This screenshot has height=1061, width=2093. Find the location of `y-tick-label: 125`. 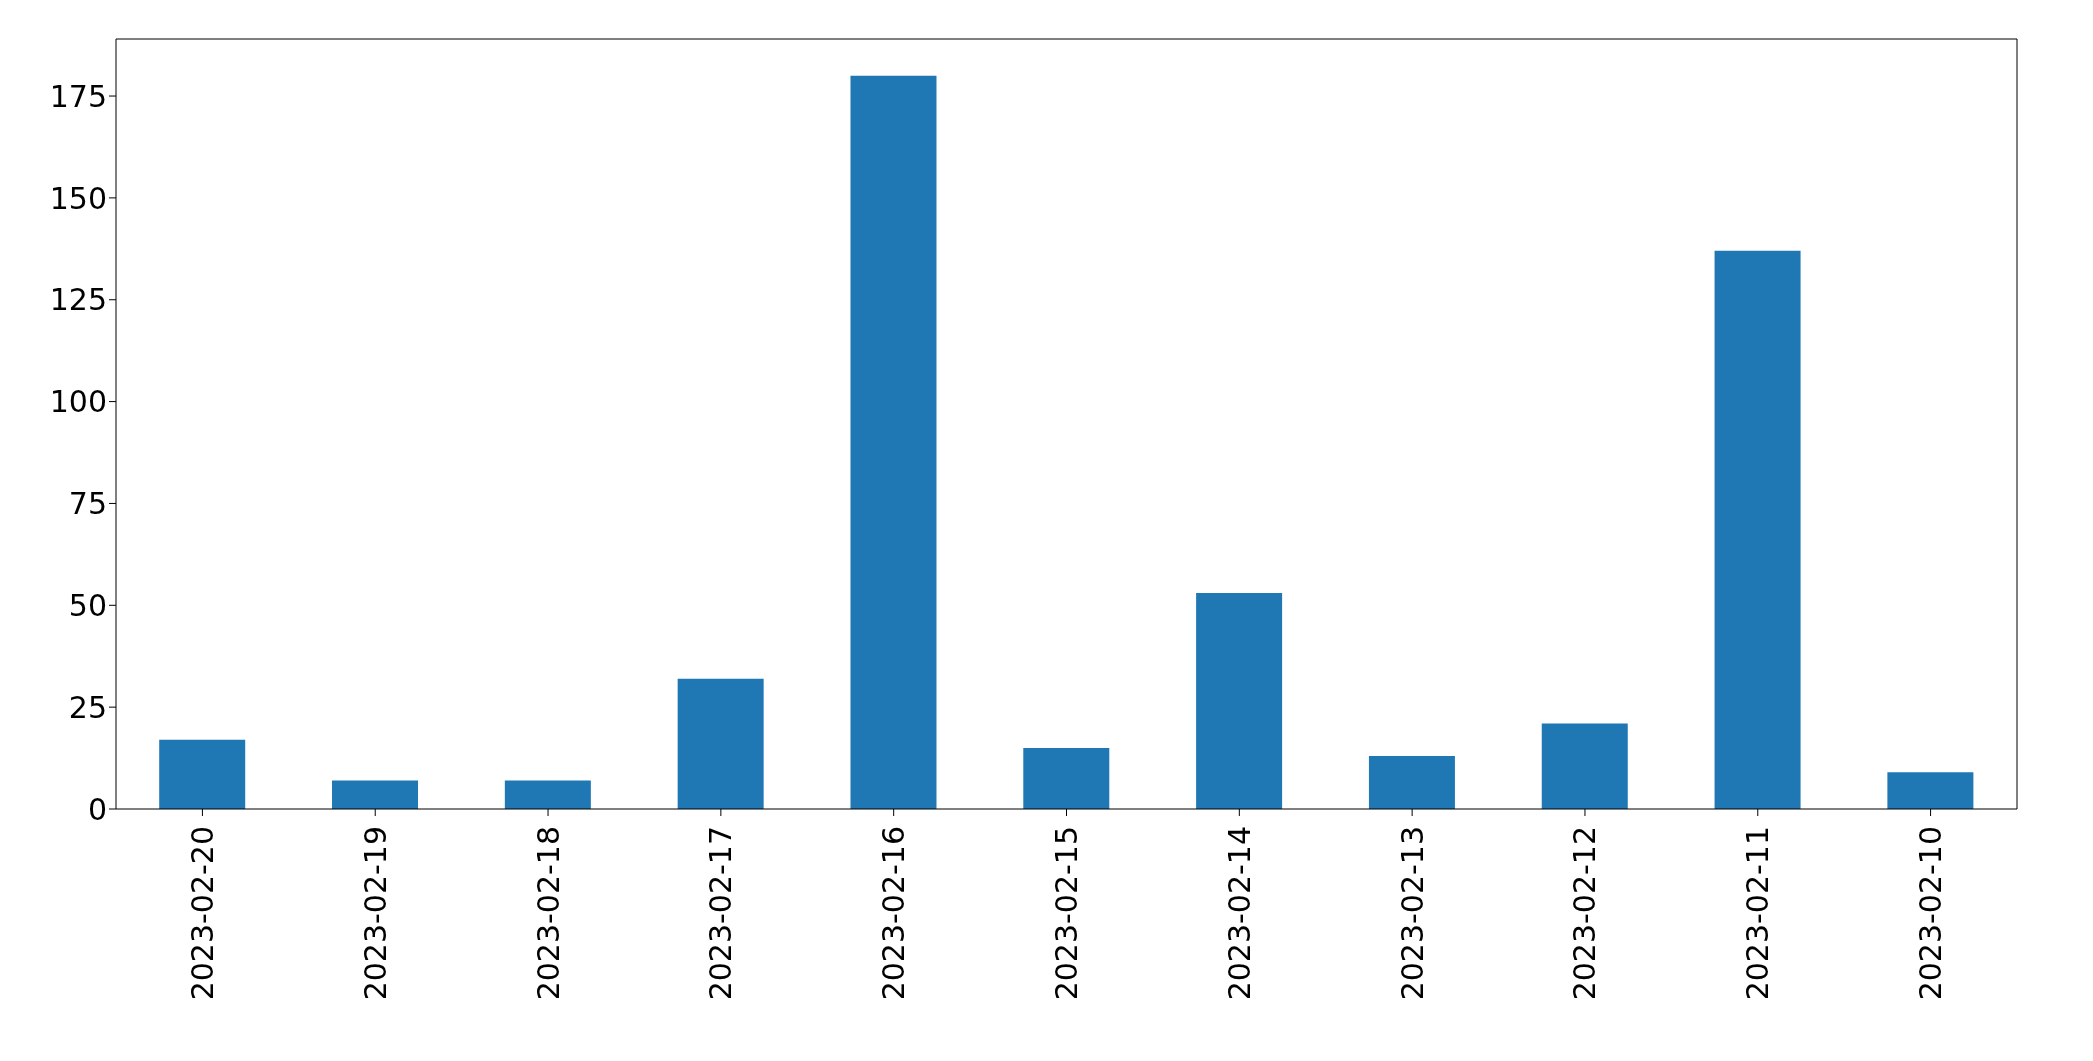

y-tick-label: 125 is located at coordinates (78, 300).